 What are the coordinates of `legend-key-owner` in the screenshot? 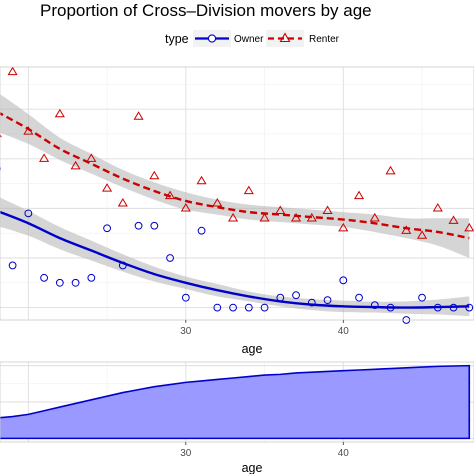 It's located at (212, 38).